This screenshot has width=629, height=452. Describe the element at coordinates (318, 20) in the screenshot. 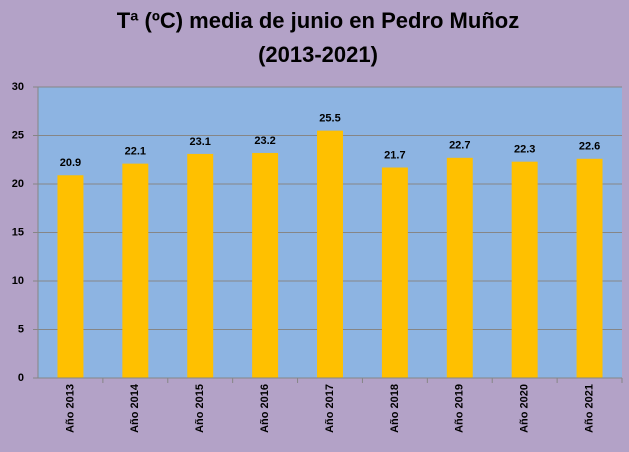

I see `chart-title: Tª (ºC) media de junio en Pedro Muñoz` at that location.